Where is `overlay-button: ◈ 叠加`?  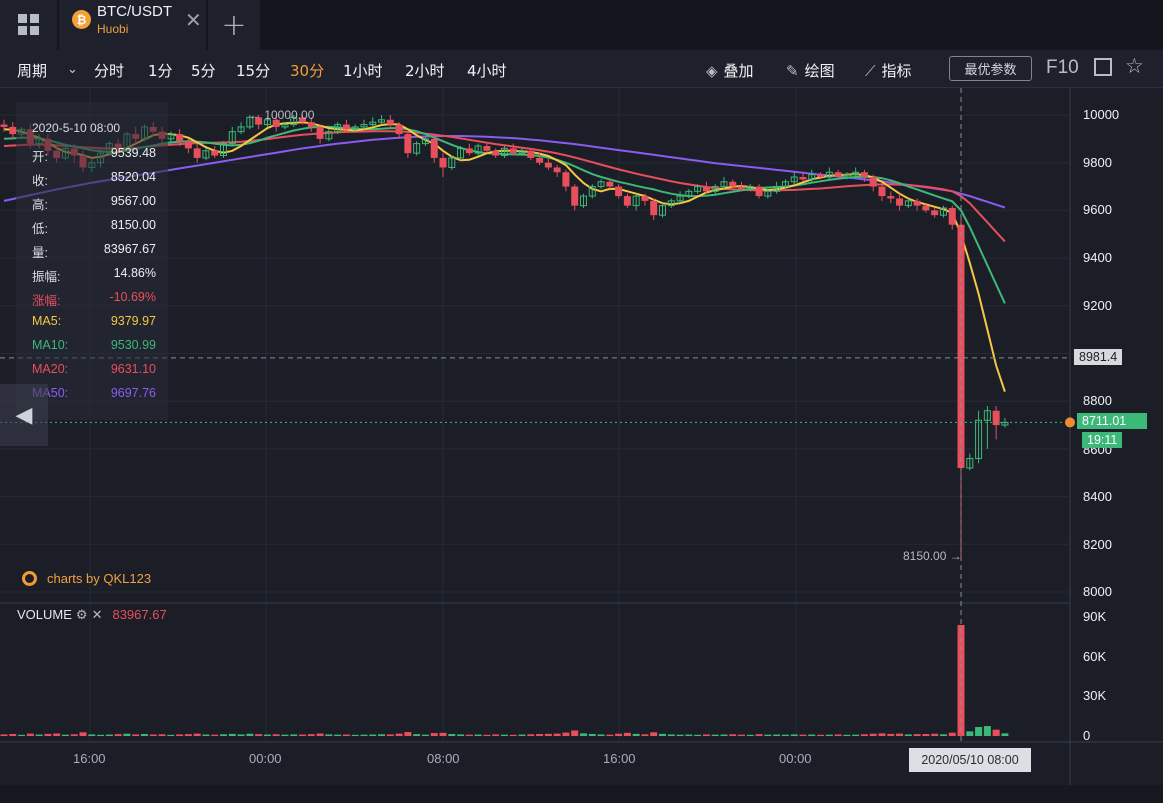
overlay-button: ◈ 叠加 is located at coordinates (730, 70).